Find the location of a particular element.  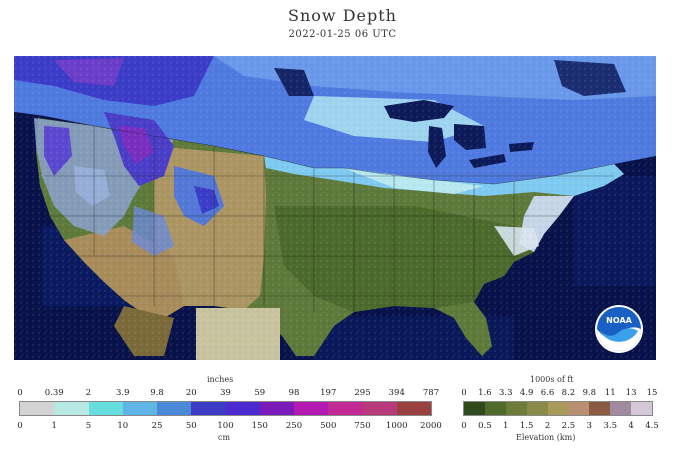

snow-tick-label: 1000 is located at coordinates (396, 426).